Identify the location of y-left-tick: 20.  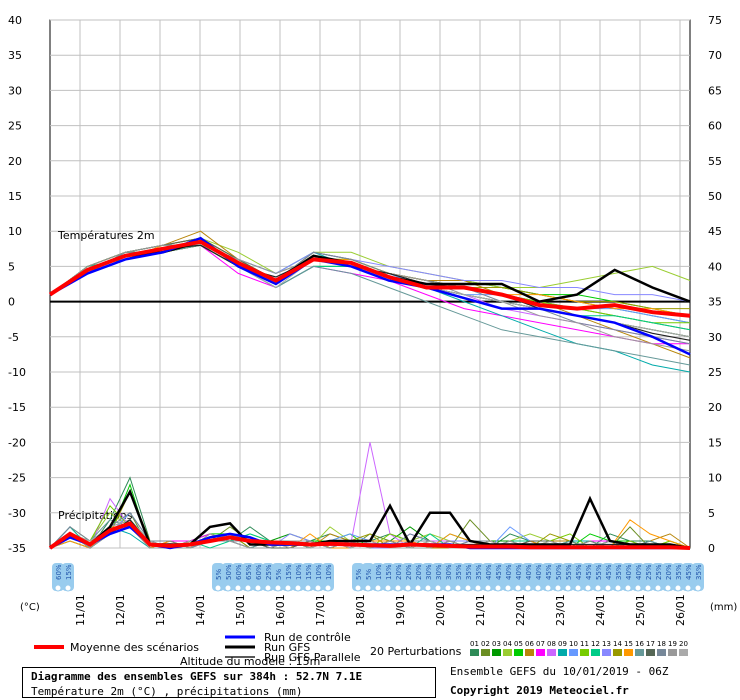
(15, 161).